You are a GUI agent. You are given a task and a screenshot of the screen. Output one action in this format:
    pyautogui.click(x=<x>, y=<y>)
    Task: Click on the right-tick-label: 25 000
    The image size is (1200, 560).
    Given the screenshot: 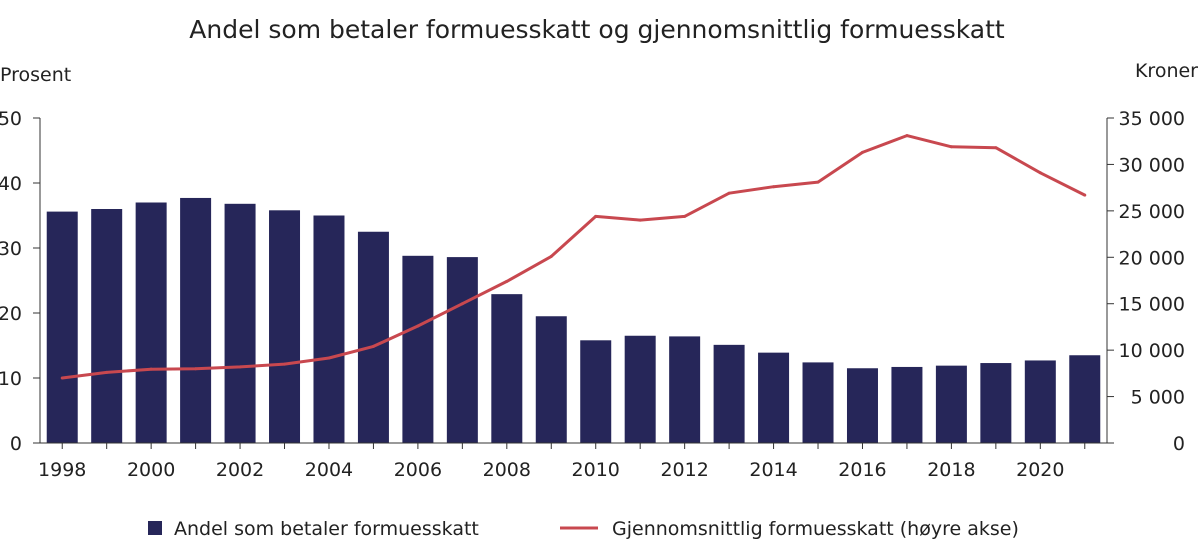 What is the action you would take?
    pyautogui.click(x=1152, y=212)
    